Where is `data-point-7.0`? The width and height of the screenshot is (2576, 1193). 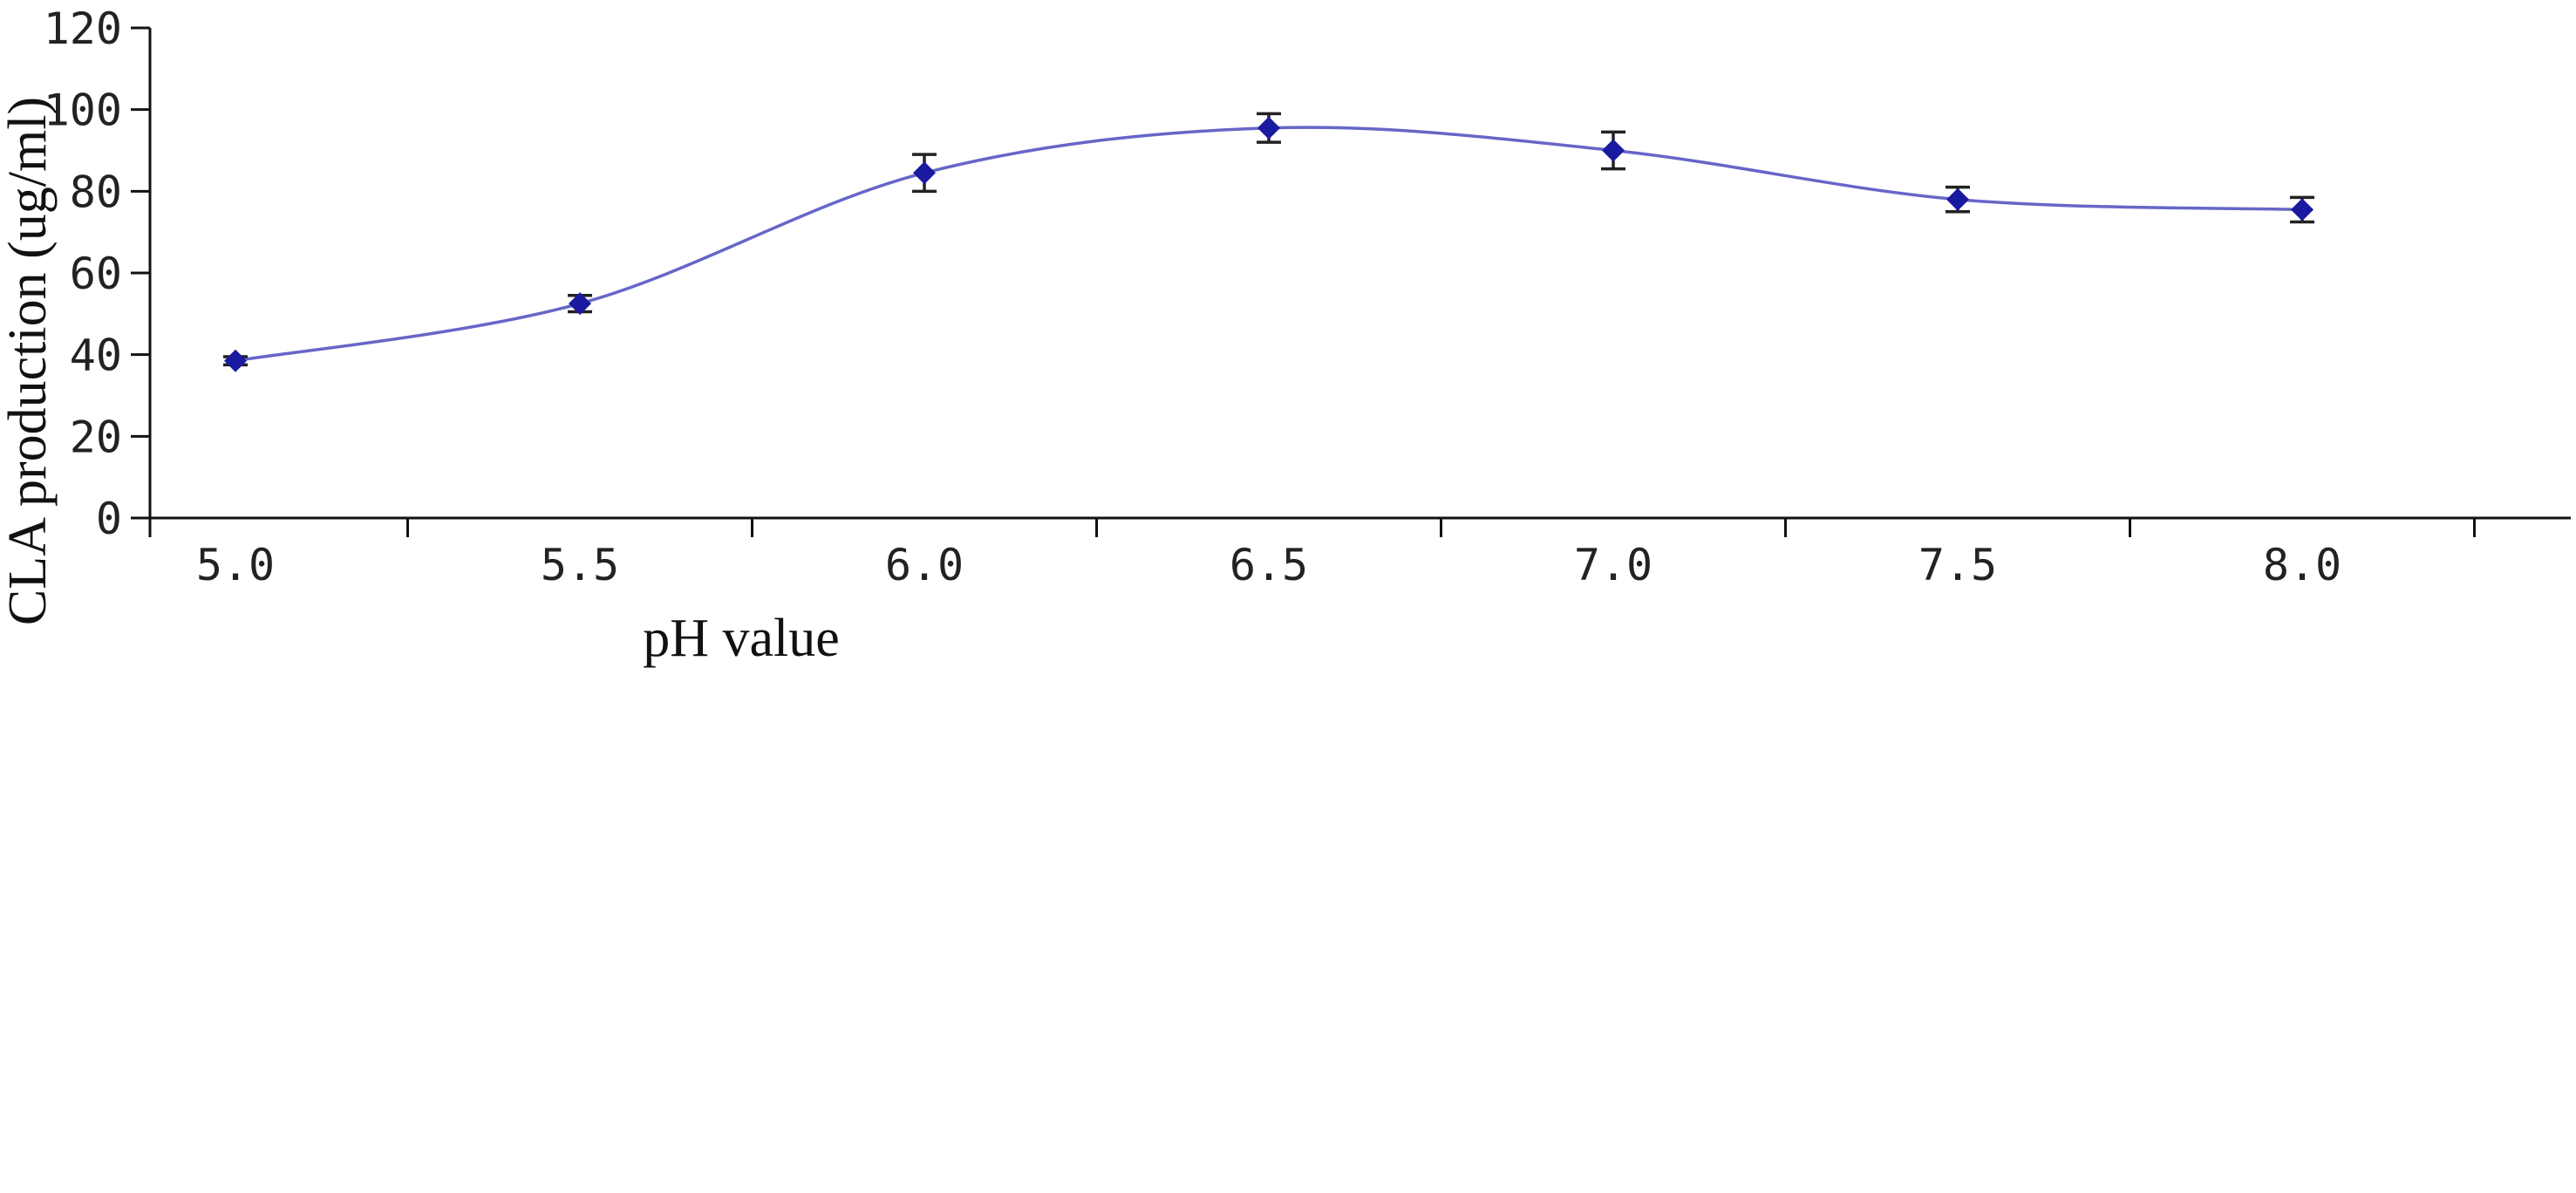
data-point-7.0 is located at coordinates (1614, 150).